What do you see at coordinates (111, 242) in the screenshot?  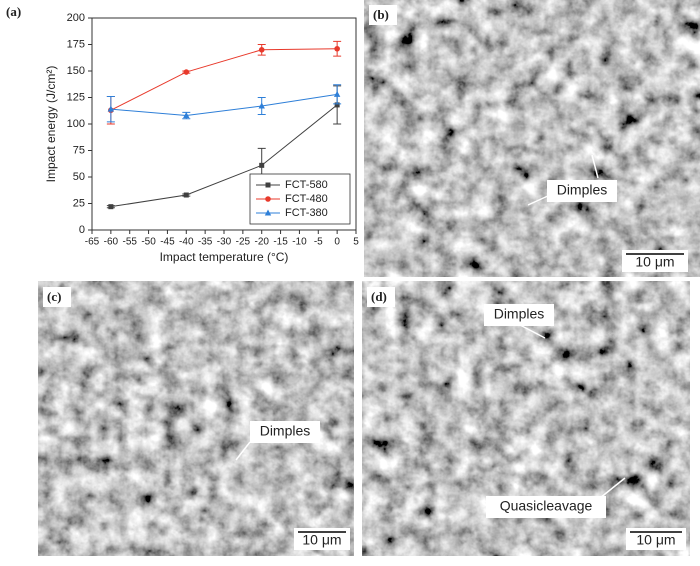 I see `x-tick-label: -60` at bounding box center [111, 242].